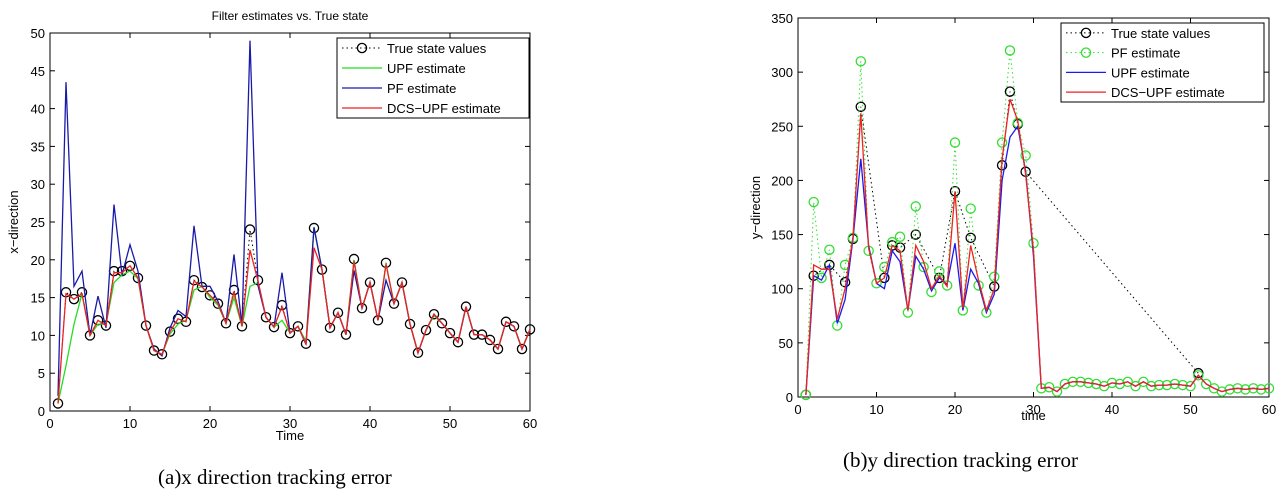 The height and width of the screenshot is (495, 1277). What do you see at coordinates (210, 423) in the screenshot?
I see `x-tick-label: 20` at bounding box center [210, 423].